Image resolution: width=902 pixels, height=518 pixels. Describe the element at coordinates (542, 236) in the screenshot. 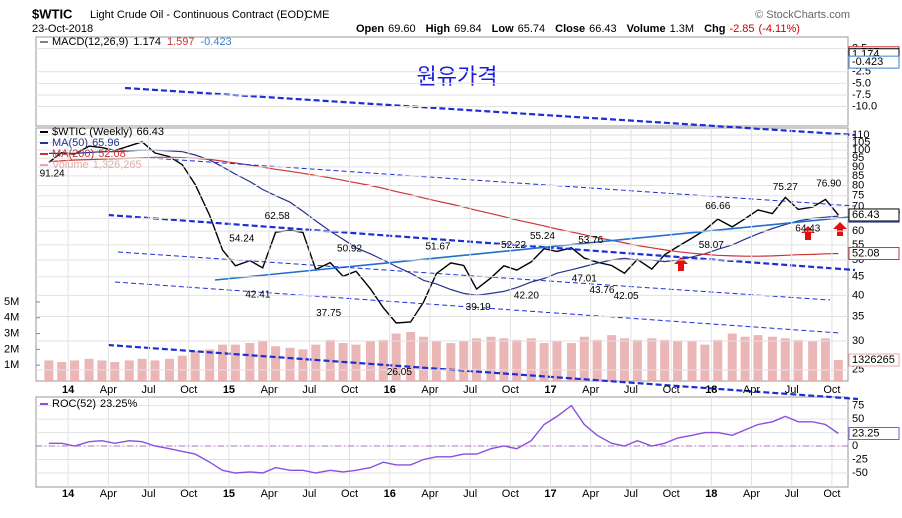

I see `price-label: 55.24` at that location.